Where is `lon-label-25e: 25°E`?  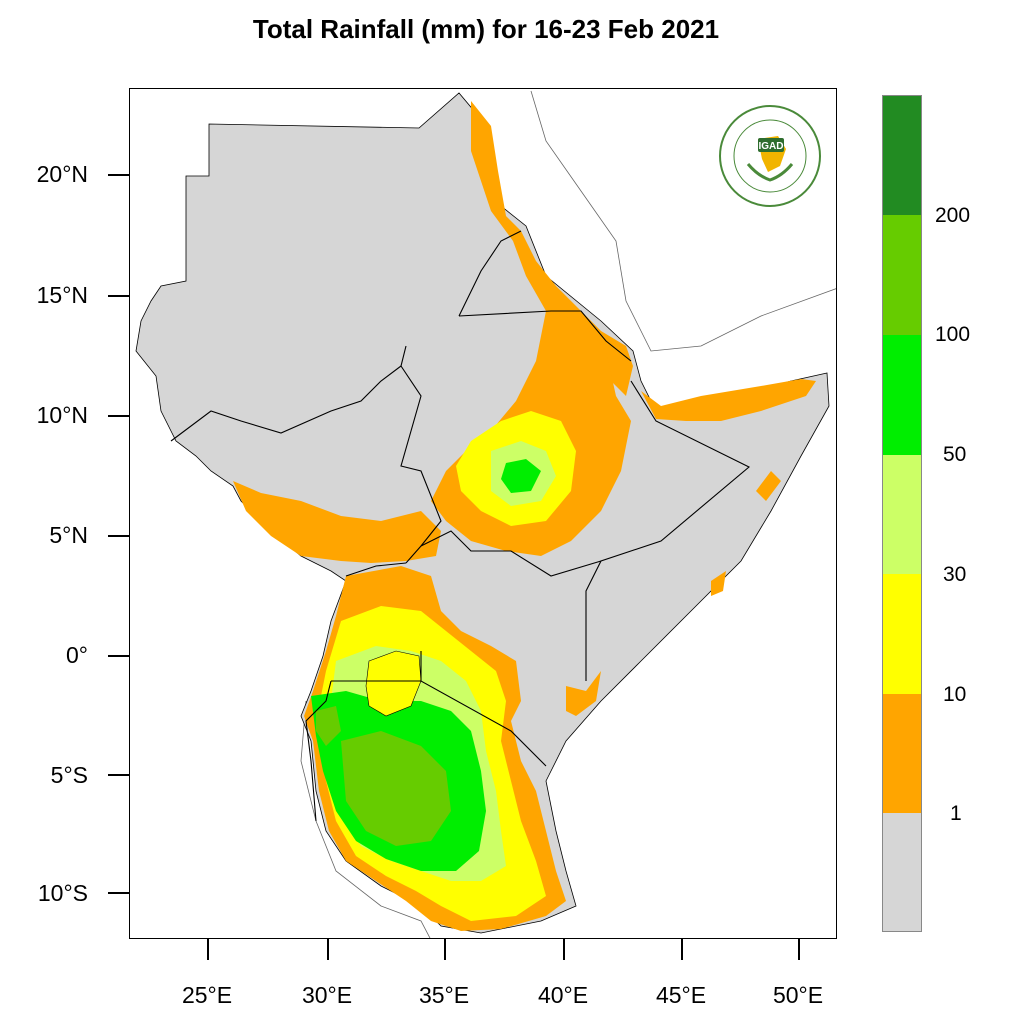 lon-label-25e: 25°E is located at coordinates (207, 995).